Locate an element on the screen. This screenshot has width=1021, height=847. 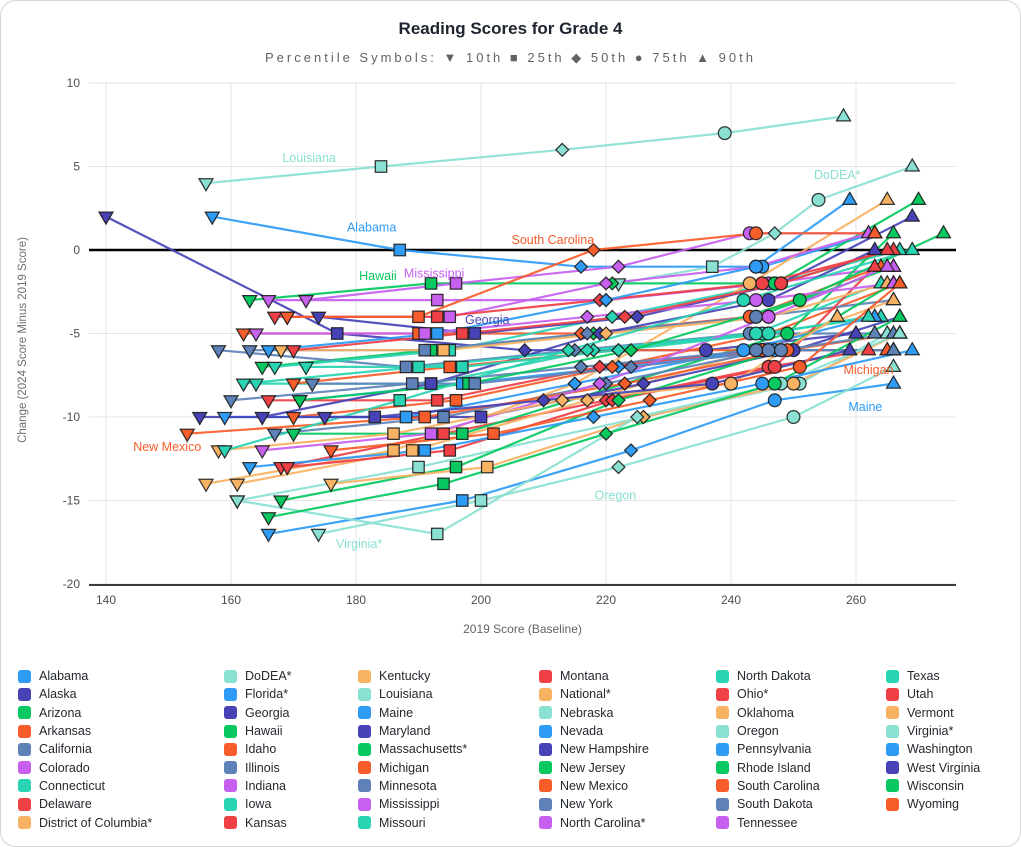
svg-text: 260 is located at coordinates (856, 600).